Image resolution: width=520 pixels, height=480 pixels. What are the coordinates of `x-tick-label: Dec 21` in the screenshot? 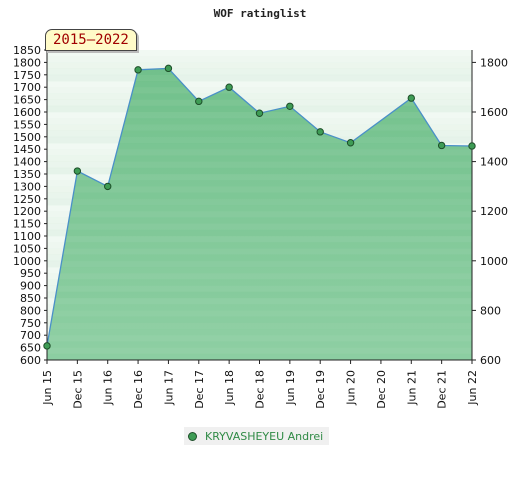 It's located at (442, 389).